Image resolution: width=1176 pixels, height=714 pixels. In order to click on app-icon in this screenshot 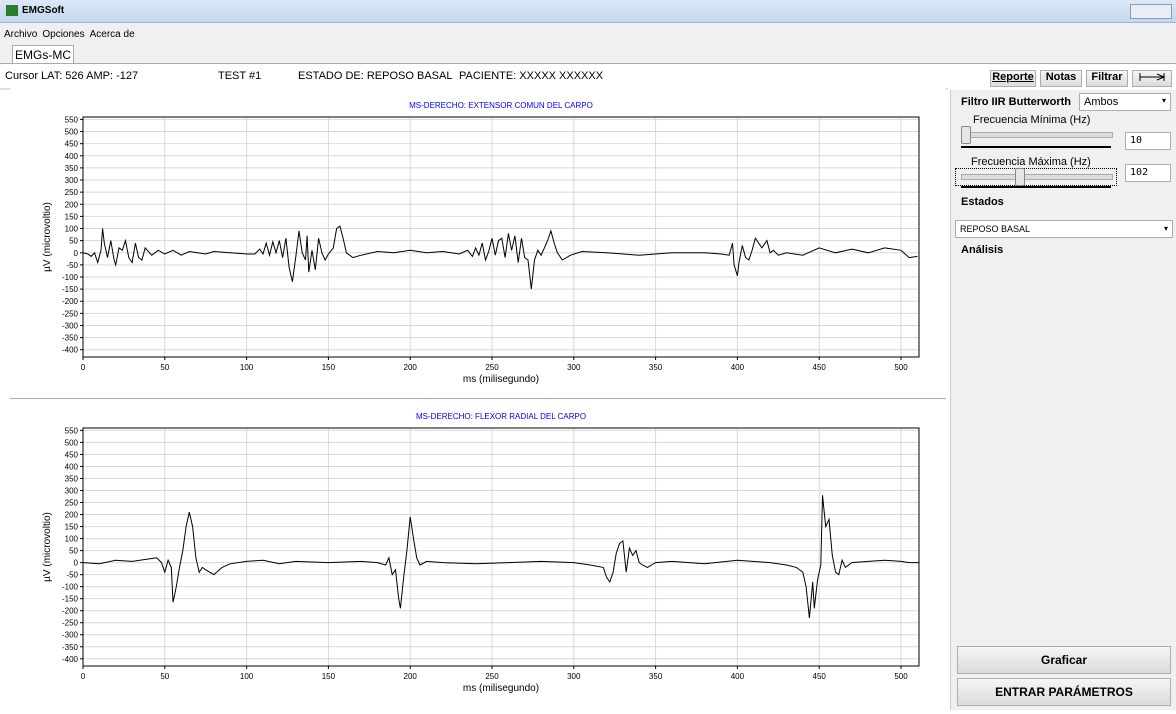, I will do `click(12, 10)`.